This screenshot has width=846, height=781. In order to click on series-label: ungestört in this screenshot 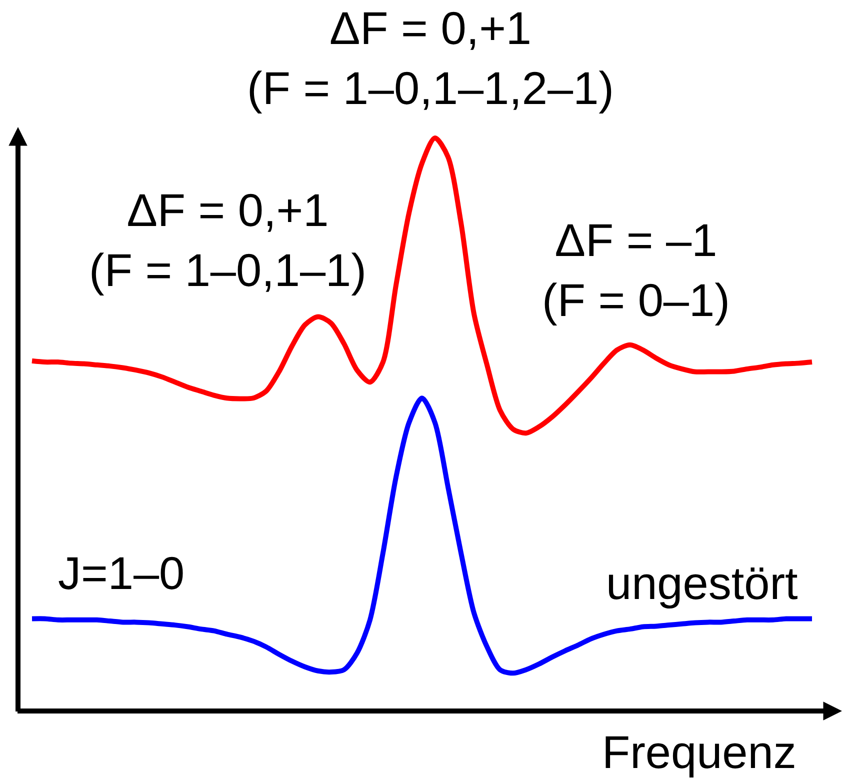, I will do `click(702, 583)`.